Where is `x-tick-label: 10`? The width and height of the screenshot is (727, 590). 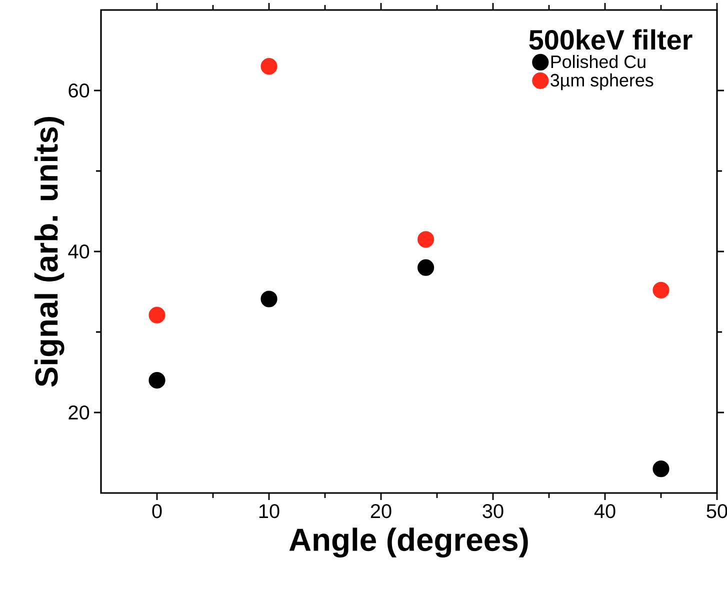
x-tick-label: 10 is located at coordinates (269, 511).